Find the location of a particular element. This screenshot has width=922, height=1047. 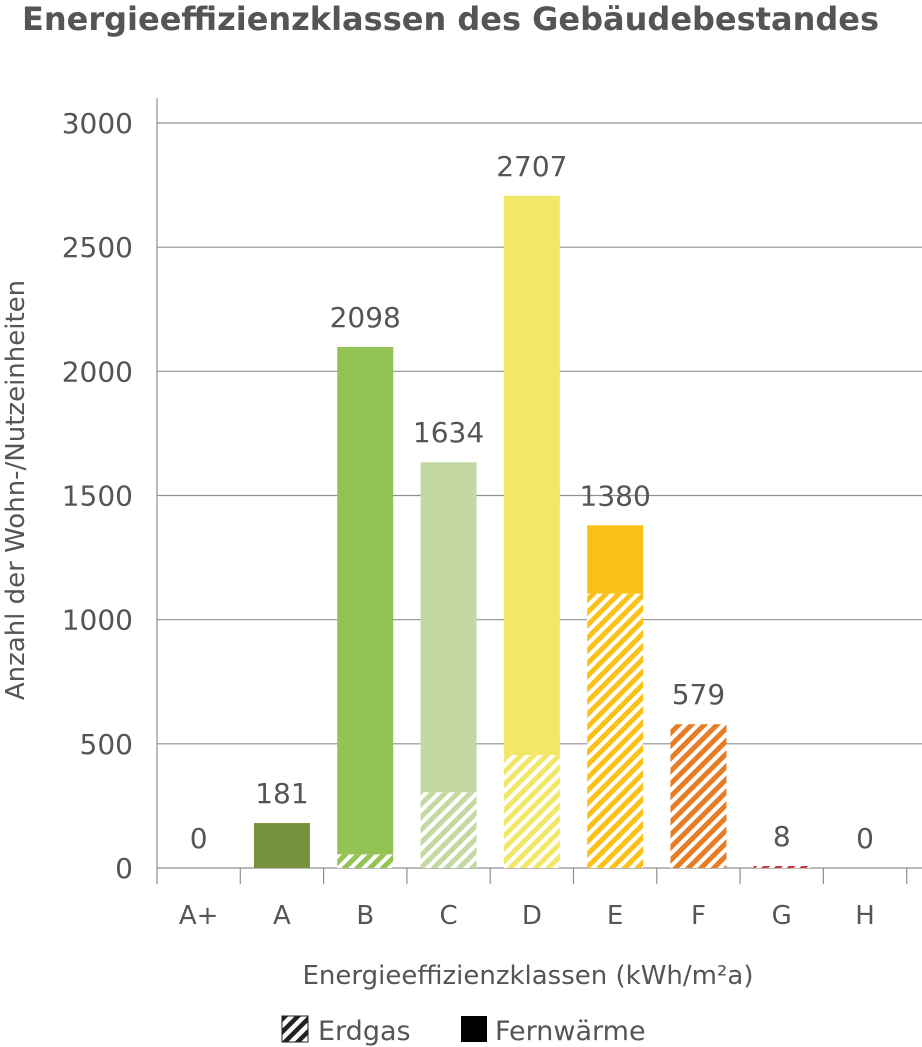

legend-swatch-erdgas is located at coordinates (295, 1029).